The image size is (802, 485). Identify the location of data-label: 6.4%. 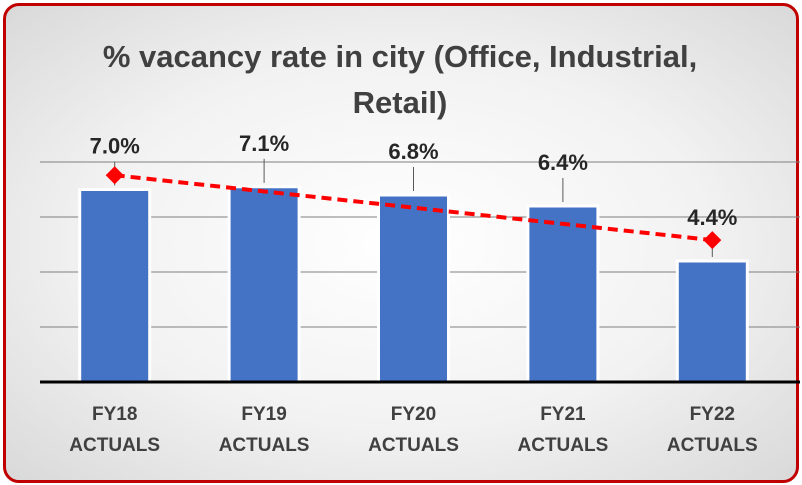
(563, 162).